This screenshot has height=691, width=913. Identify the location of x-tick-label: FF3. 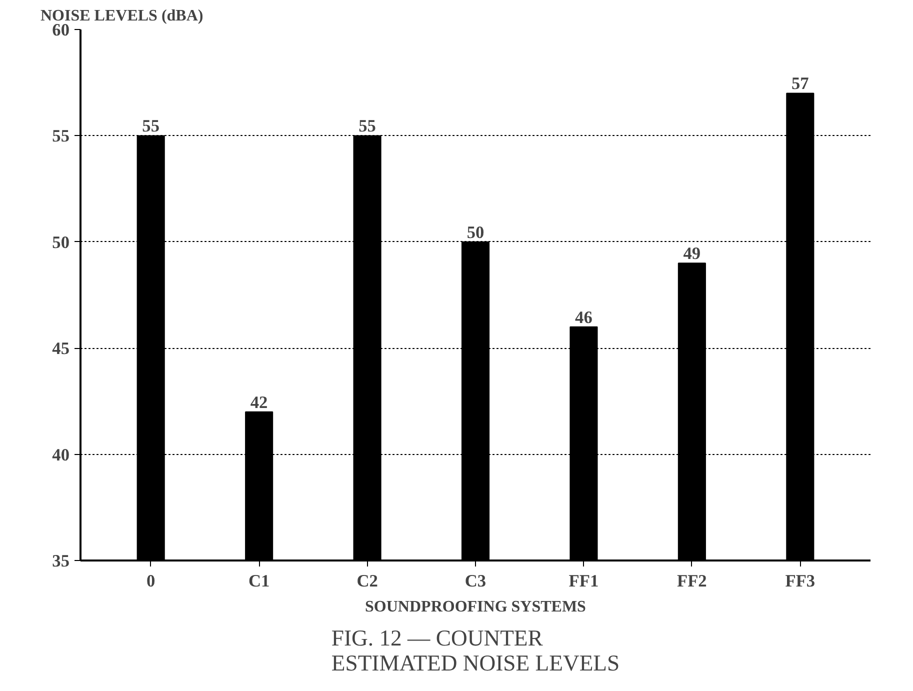
(800, 581).